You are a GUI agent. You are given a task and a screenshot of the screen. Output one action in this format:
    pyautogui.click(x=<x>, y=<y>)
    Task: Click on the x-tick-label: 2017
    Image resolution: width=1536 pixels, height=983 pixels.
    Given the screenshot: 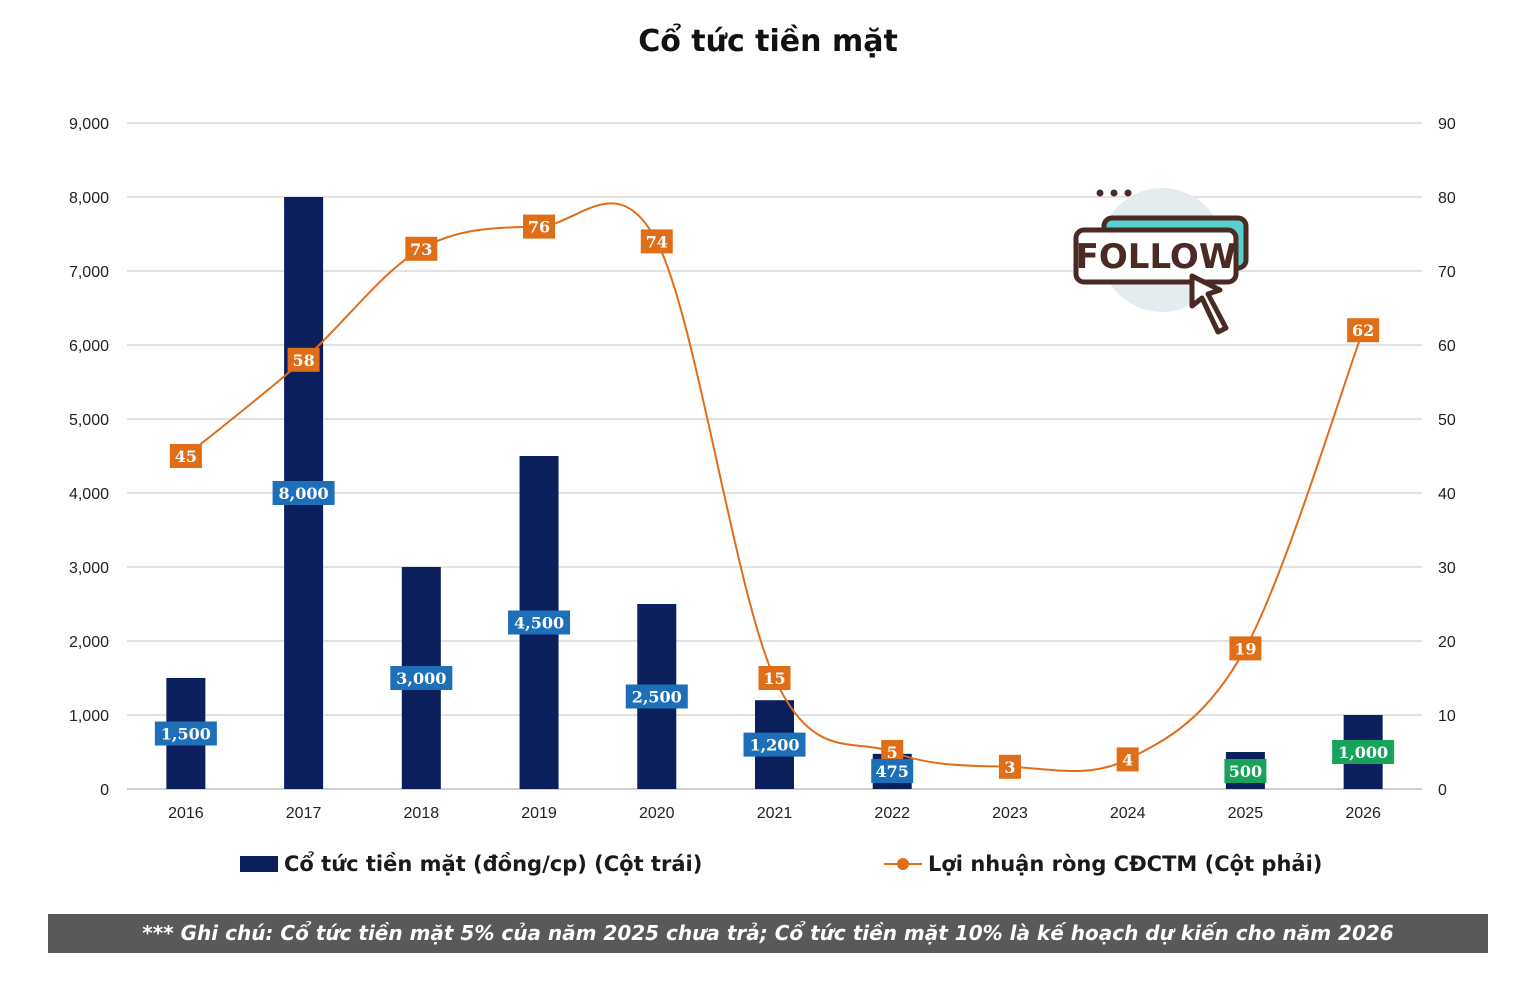 What is the action you would take?
    pyautogui.click(x=304, y=813)
    